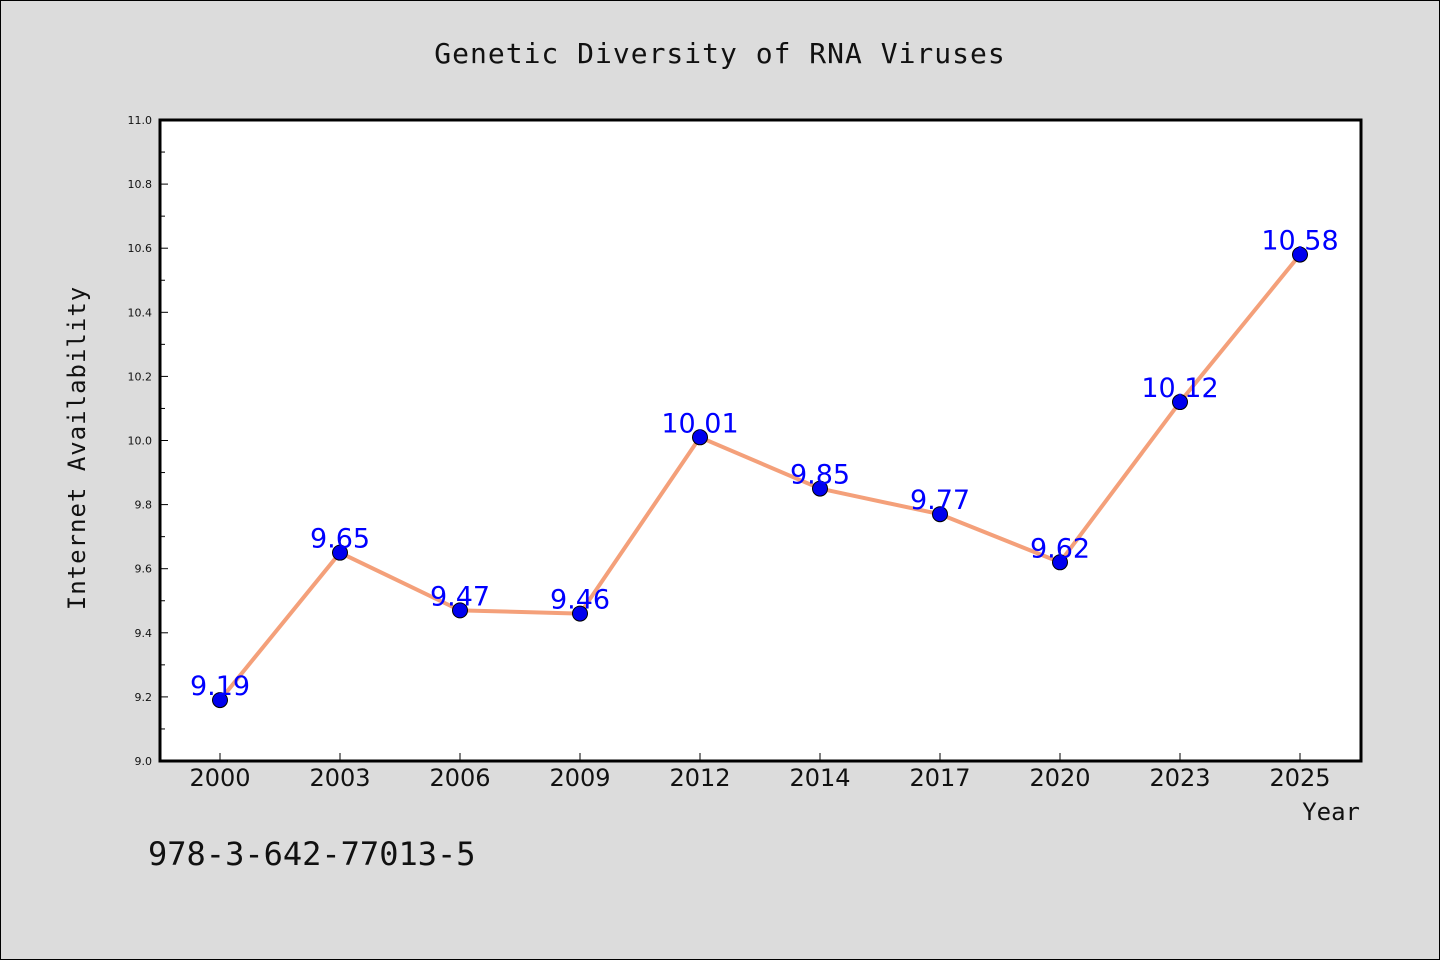 This screenshot has width=1440, height=960. I want to click on y-axis-label: Internet Availability, so click(77, 448).